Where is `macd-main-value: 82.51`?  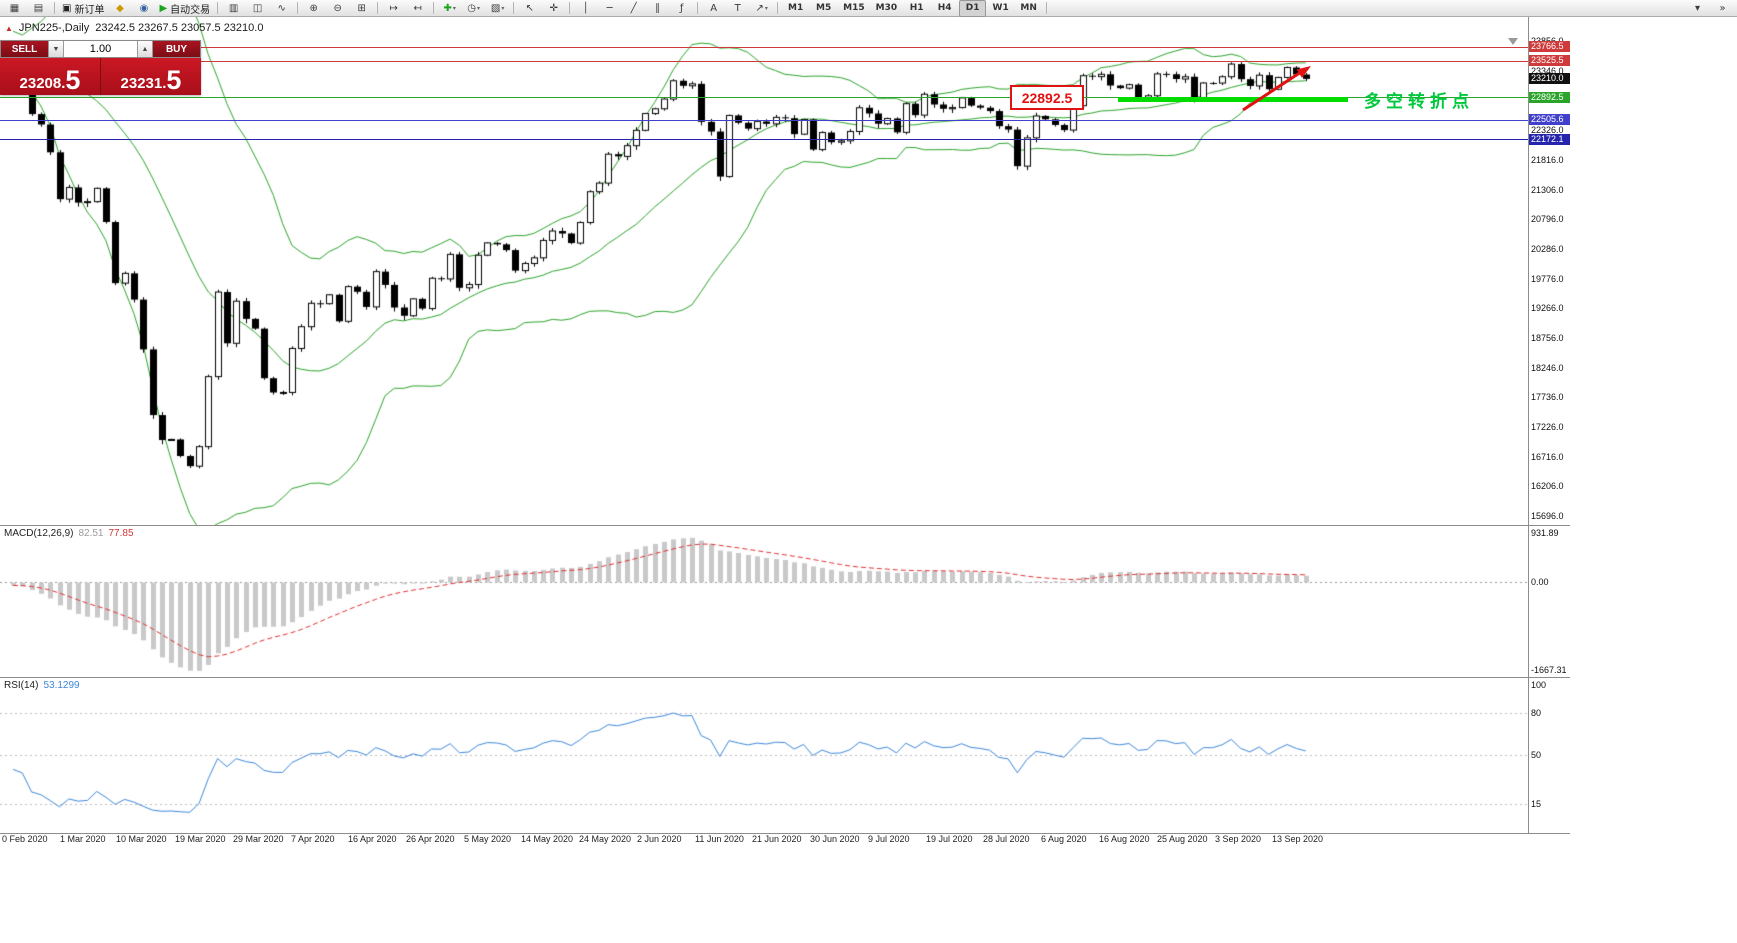 macd-main-value: 82.51 is located at coordinates (91, 533).